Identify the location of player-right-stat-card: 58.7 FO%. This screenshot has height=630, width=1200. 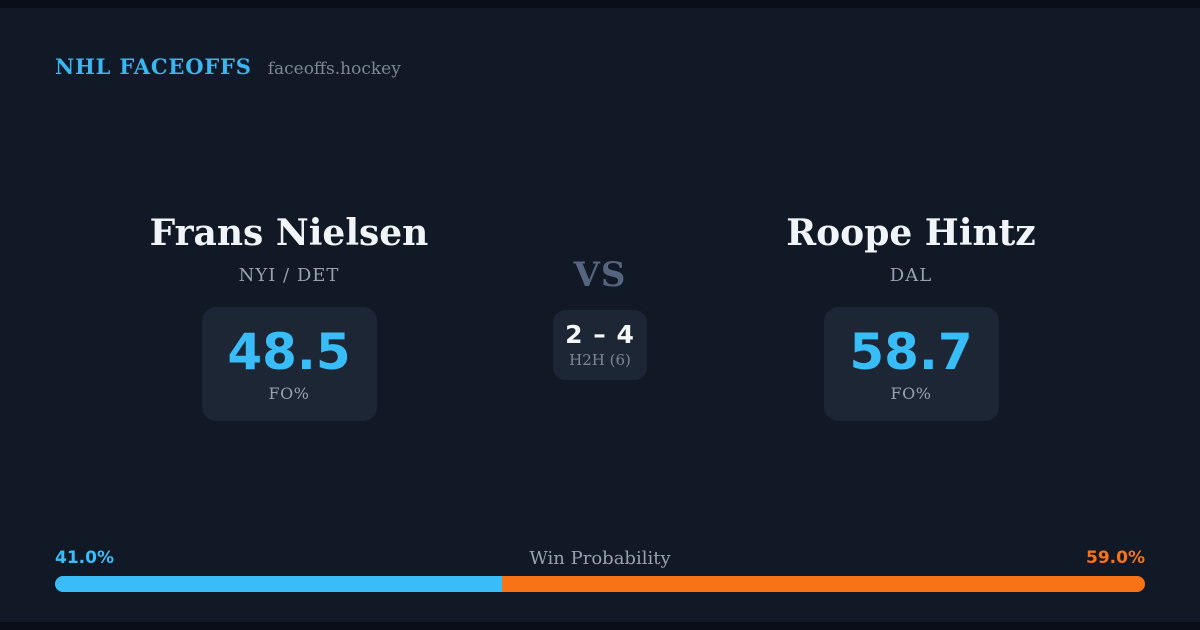
(911, 364).